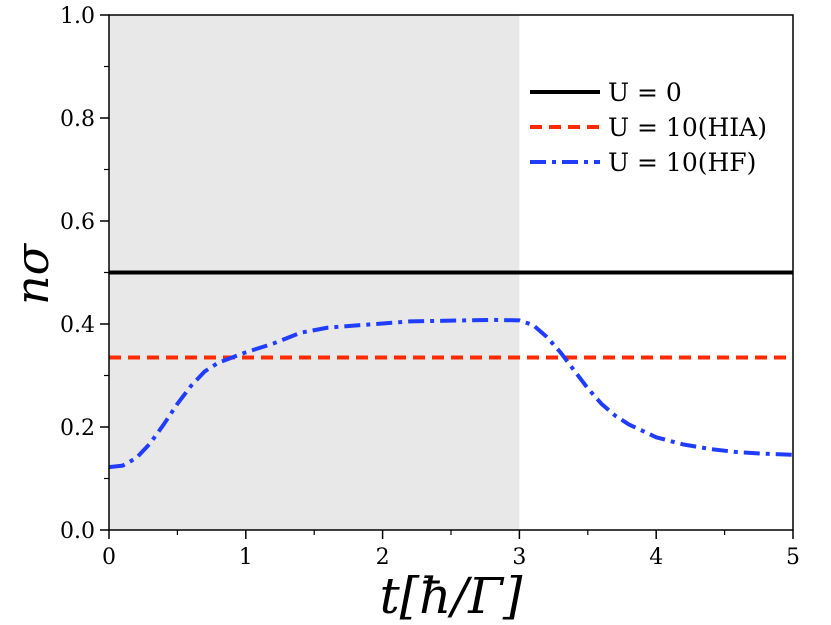 The image size is (831, 625). I want to click on legend: U = 0 U = 10(HIA) U = 10(HF), so click(648, 127).